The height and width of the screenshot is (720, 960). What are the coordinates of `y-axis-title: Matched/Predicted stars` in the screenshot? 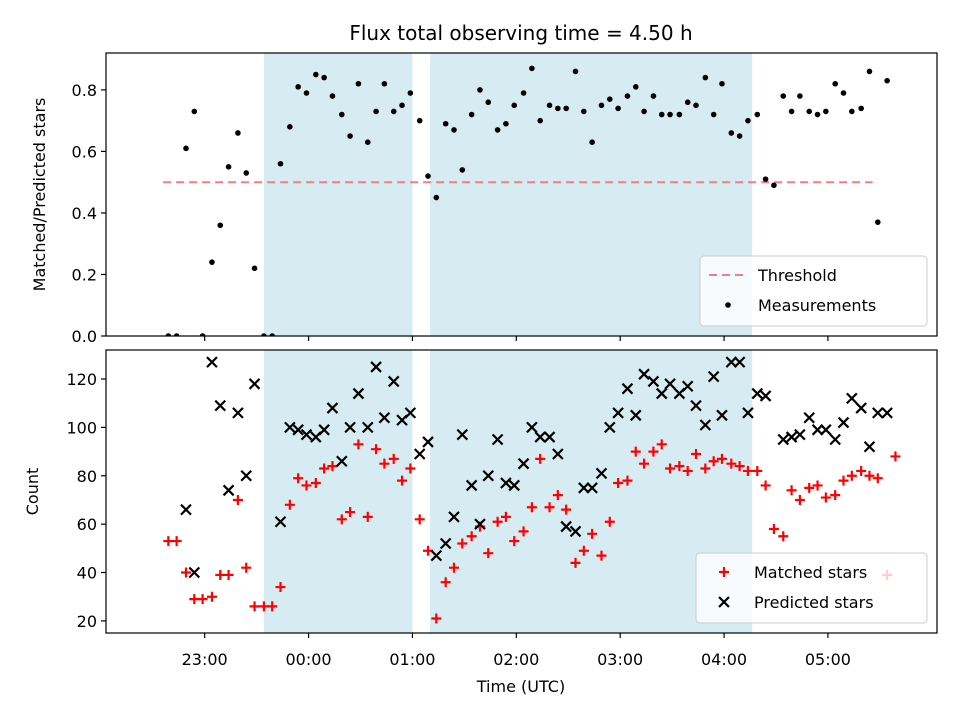 It's located at (39, 195).